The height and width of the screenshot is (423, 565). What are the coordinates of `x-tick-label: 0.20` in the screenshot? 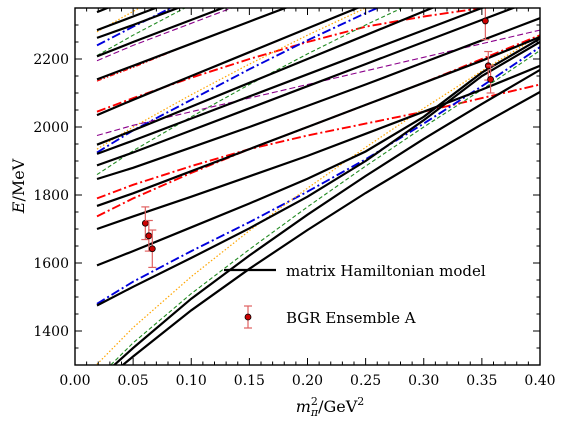 It's located at (307, 381).